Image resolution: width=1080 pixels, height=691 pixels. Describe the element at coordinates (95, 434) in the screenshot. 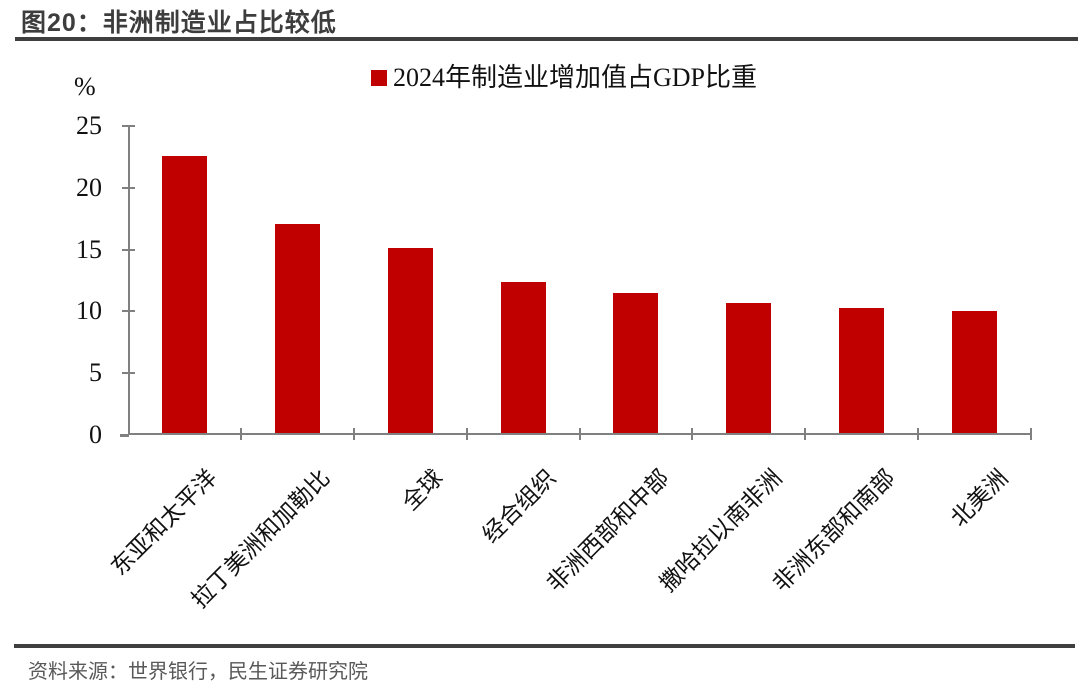

I see `y-tick-label: 0` at that location.